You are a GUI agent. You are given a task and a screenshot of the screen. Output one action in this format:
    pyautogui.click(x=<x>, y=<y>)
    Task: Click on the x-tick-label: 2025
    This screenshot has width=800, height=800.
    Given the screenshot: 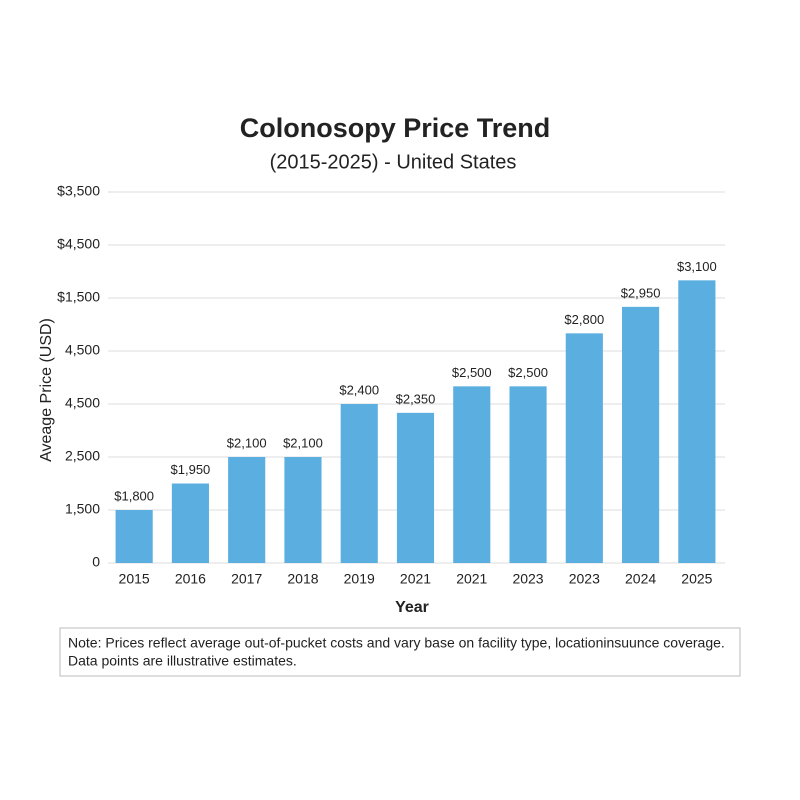 What is the action you would take?
    pyautogui.click(x=696, y=579)
    